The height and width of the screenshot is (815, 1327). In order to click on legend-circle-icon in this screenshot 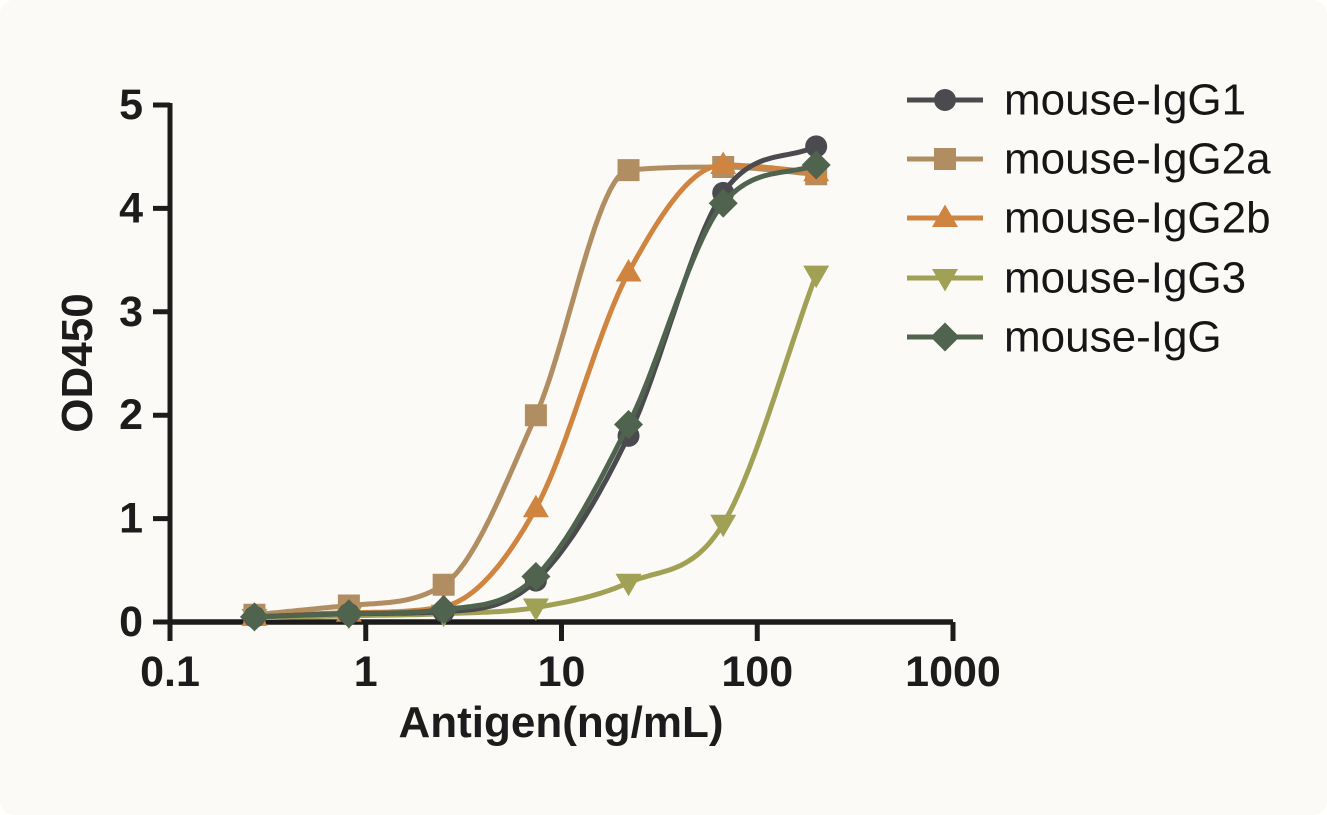, I will do `click(945, 100)`.